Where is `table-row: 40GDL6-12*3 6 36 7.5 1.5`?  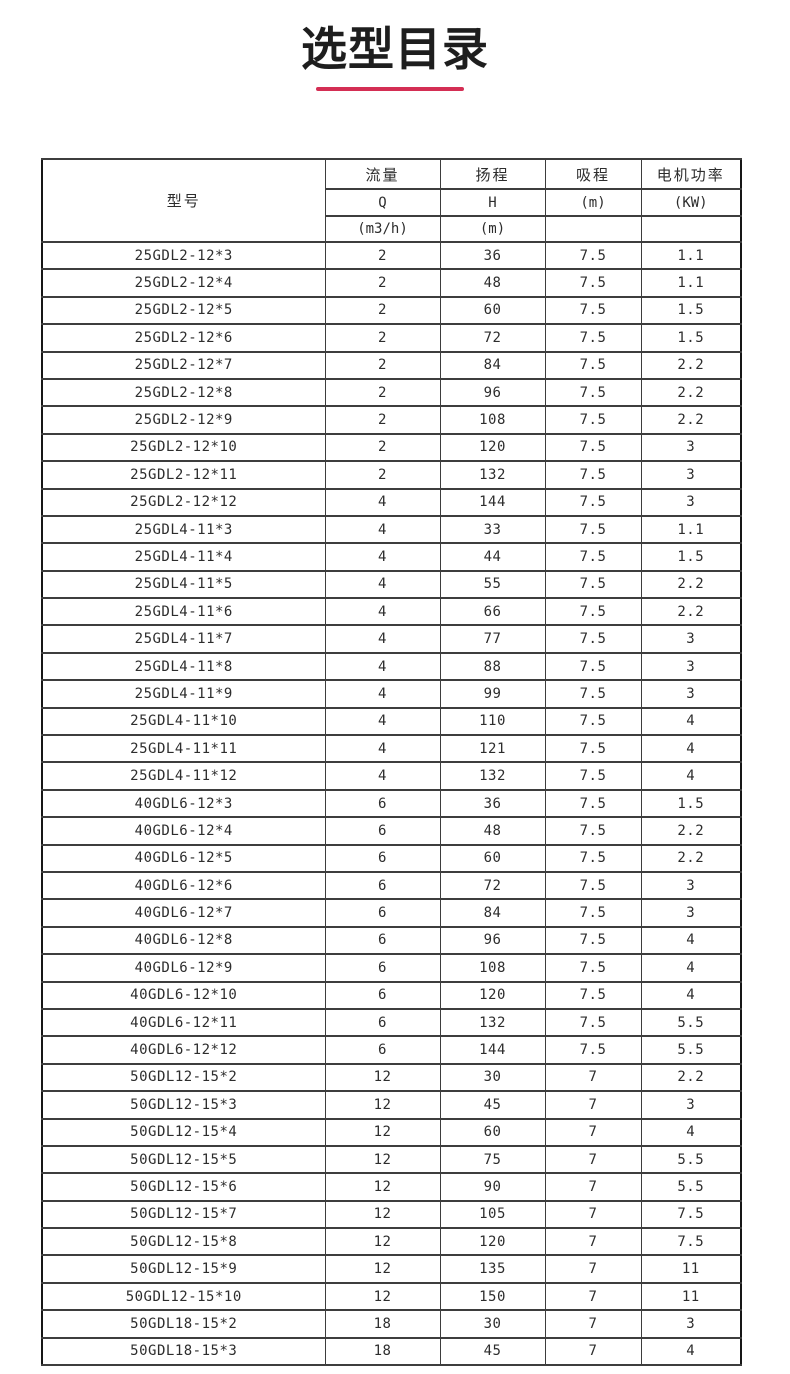 table-row: 40GDL6-12*3 6 36 7.5 1.5 is located at coordinates (391, 803).